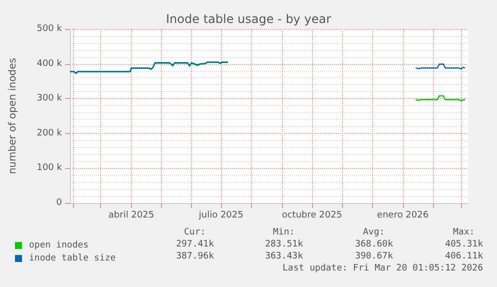  I want to click on y-axis-title: number of open inodes, so click(13, 116).